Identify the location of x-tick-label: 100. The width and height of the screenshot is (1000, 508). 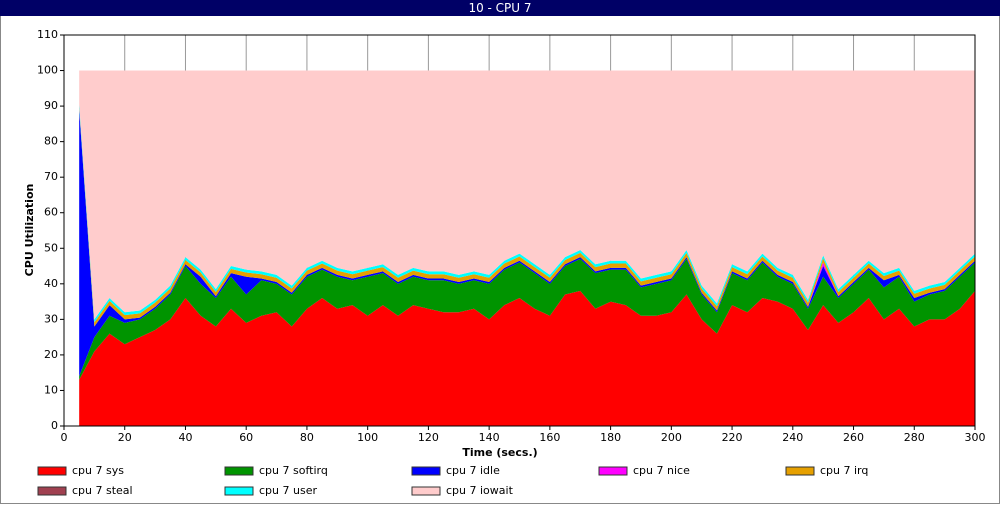
(367, 437).